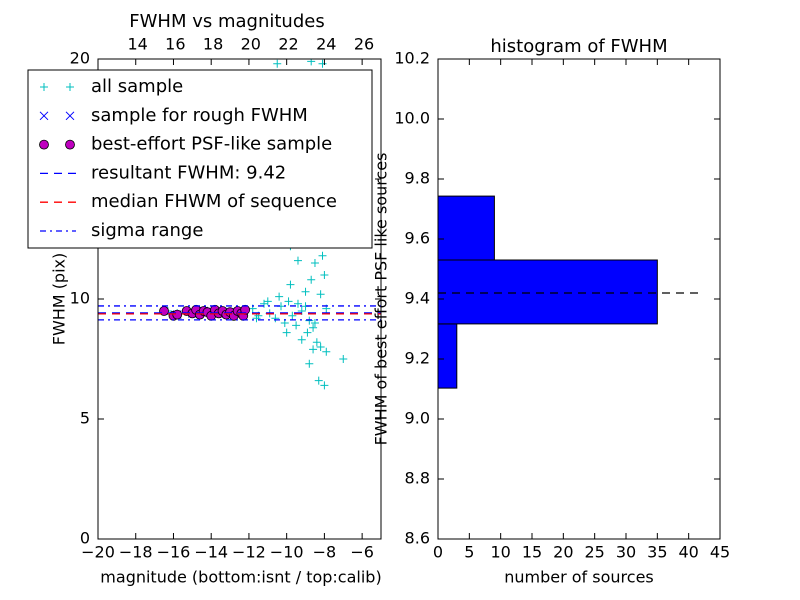 This screenshot has height=600, width=800. I want to click on x-tick-label: −10, so click(287, 552).